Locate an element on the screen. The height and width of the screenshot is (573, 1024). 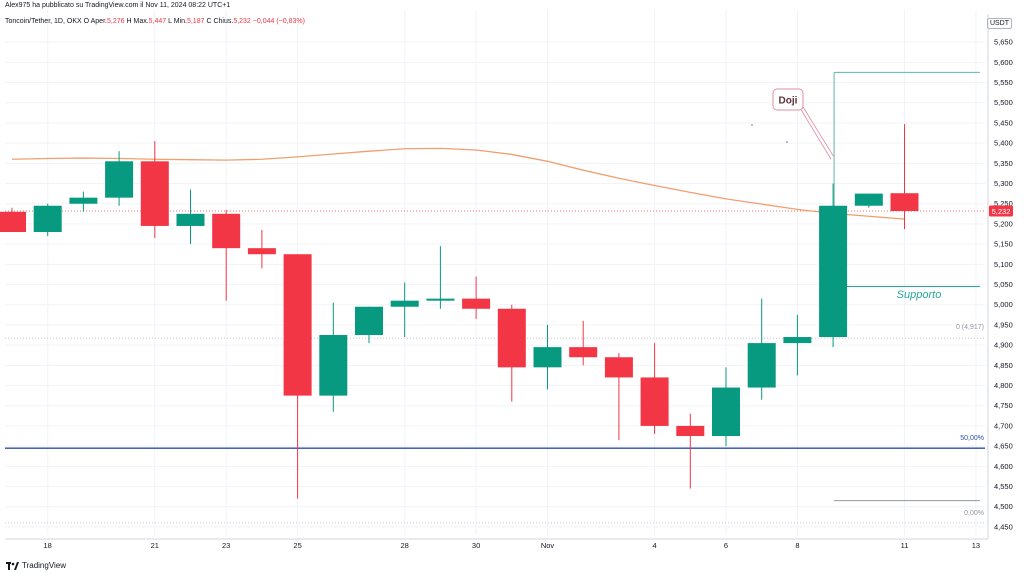
x-tick-label: Nov is located at coordinates (548, 545).